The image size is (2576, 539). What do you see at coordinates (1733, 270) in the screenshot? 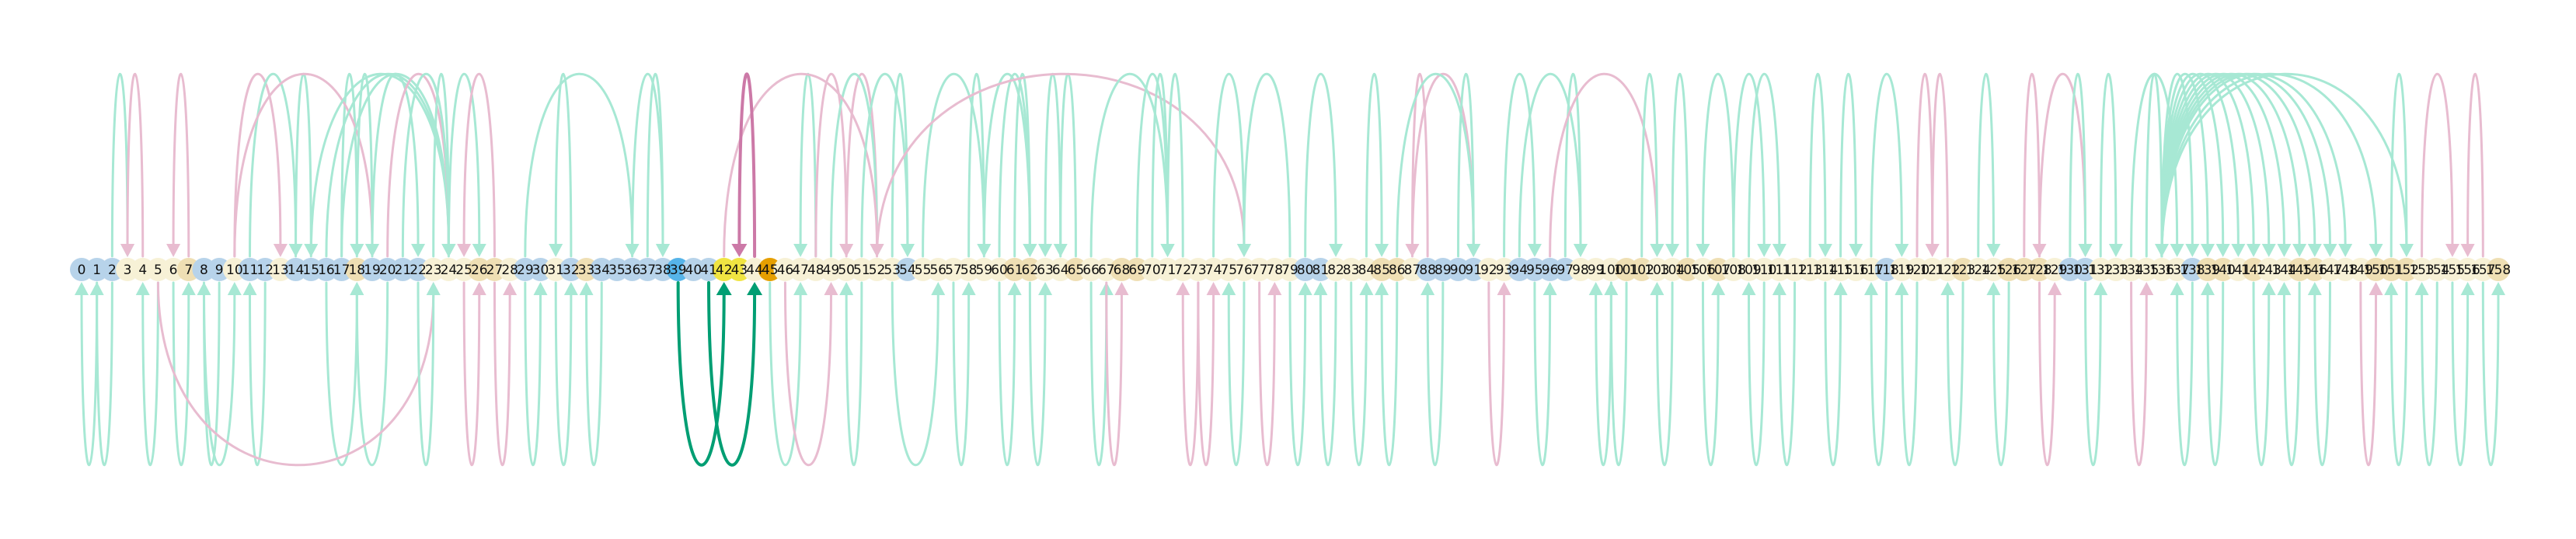
I see `node-label: 108` at bounding box center [1733, 270].